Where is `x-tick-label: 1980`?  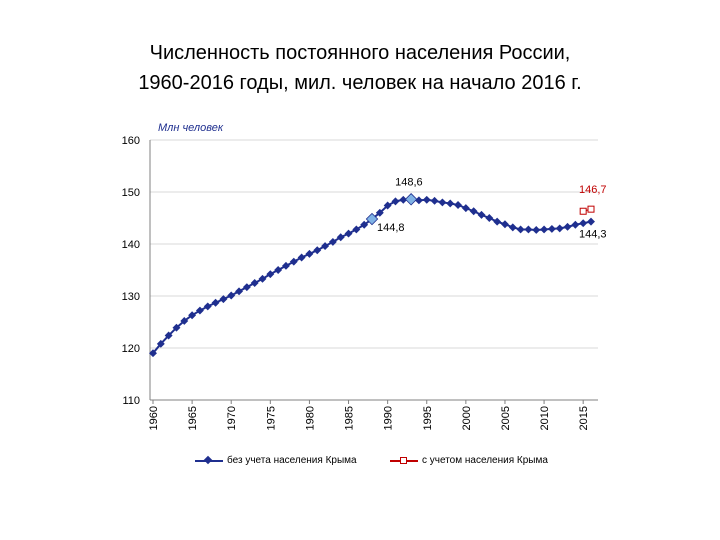
x-tick-label: 1980 is located at coordinates (310, 418).